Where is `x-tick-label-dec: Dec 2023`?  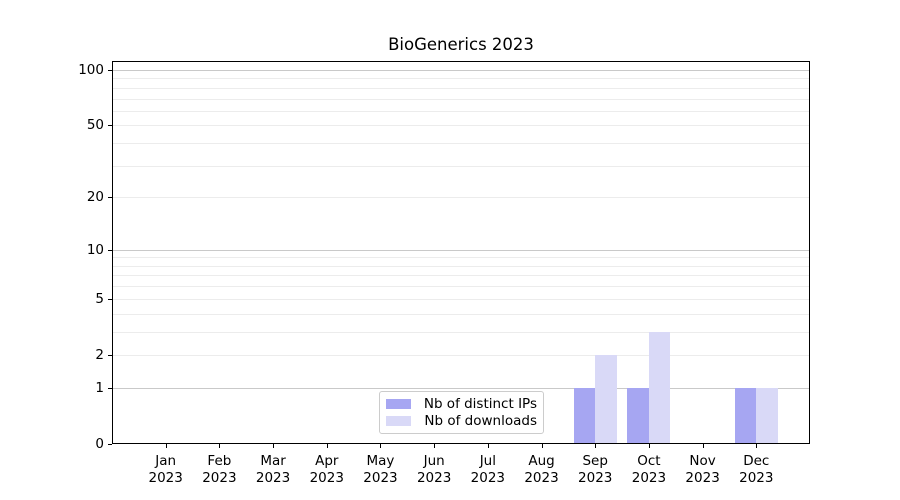
x-tick-label-dec: Dec 2023 is located at coordinates (756, 469).